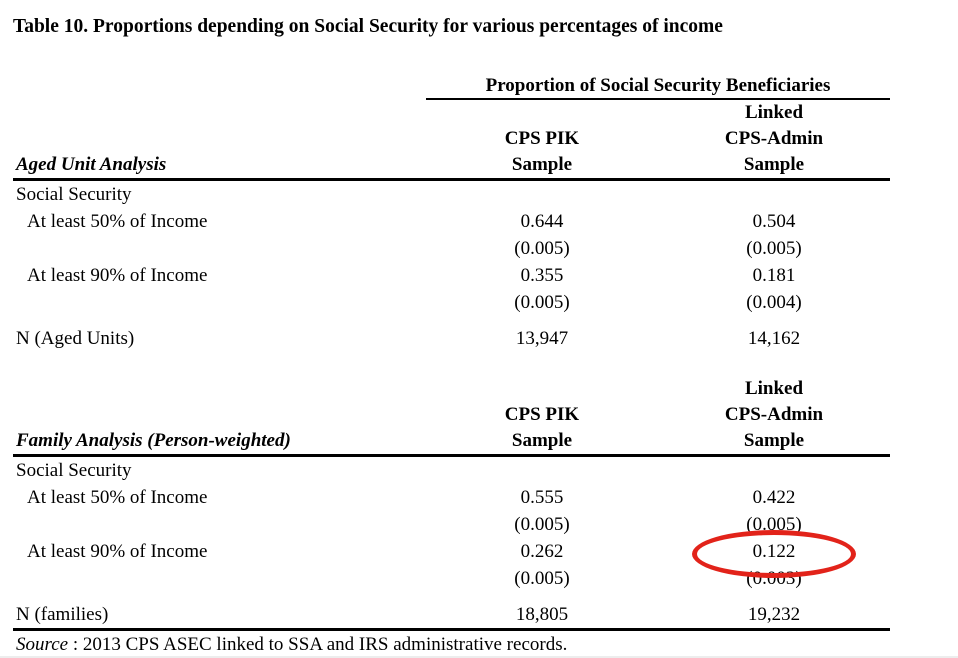 This screenshot has height=658, width=958. I want to click on table-row: At least 50% of Income 0.555 0.422, so click(451, 497).